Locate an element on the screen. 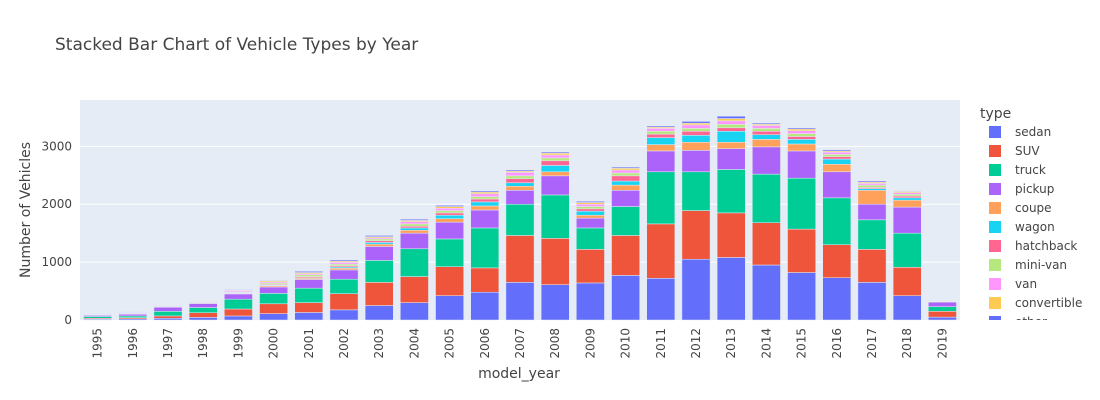  legend-label: truck is located at coordinates (1030, 170).